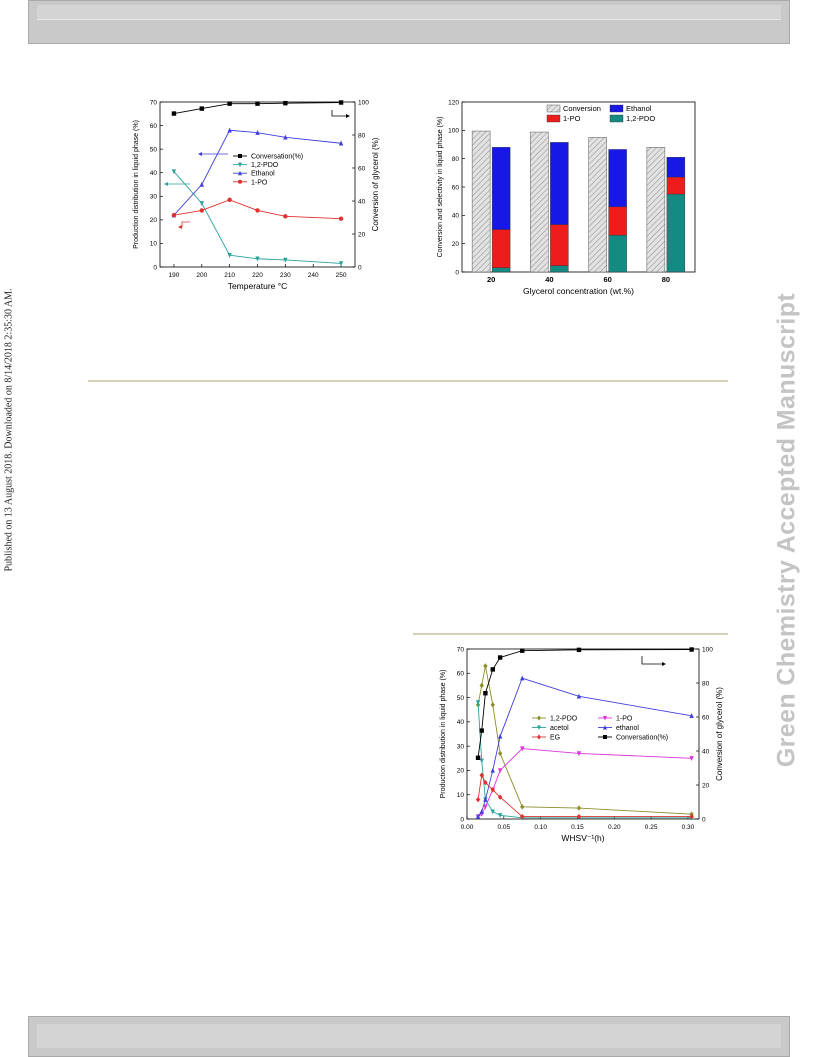 This screenshot has height=1057, width=816. What do you see at coordinates (786, 530) in the screenshot?
I see `watermark-text: Green Chemistry Accepted Manuscript` at bounding box center [786, 530].